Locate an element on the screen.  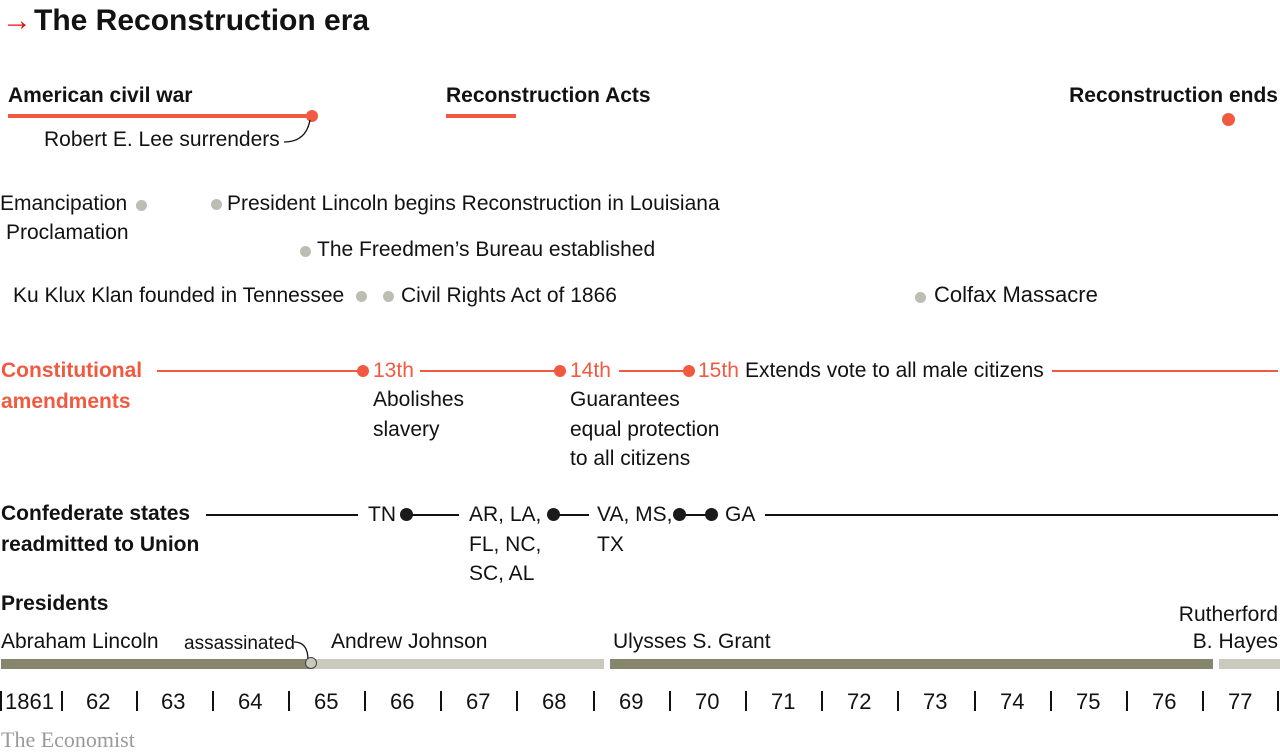
year-label-77: 77 is located at coordinates (1240, 701).